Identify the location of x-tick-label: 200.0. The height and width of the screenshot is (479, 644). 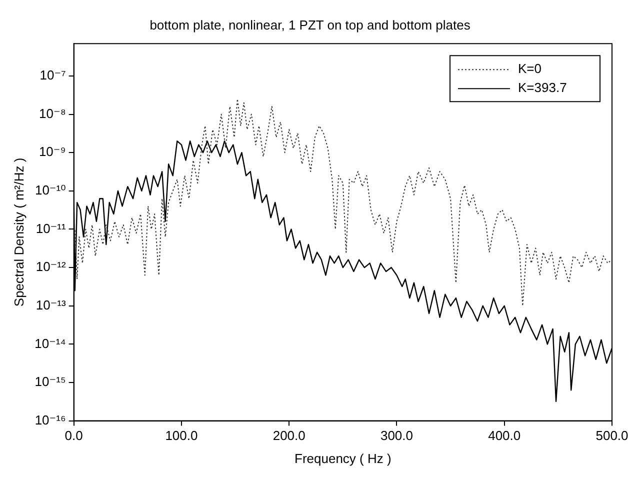
(289, 436).